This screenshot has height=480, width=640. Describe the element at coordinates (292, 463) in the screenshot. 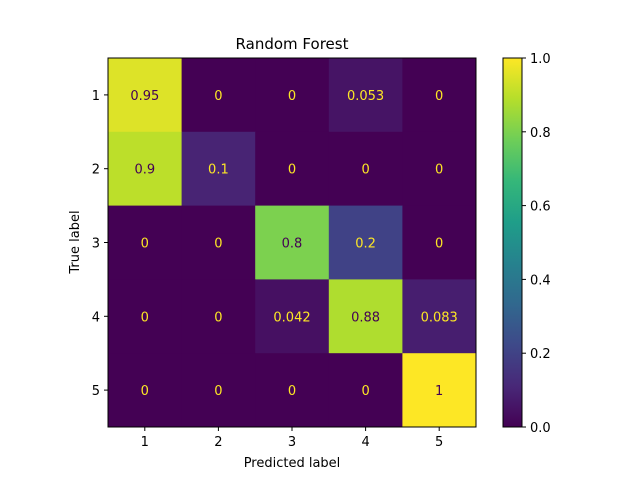

I see `x-axis-label: Predicted label` at that location.